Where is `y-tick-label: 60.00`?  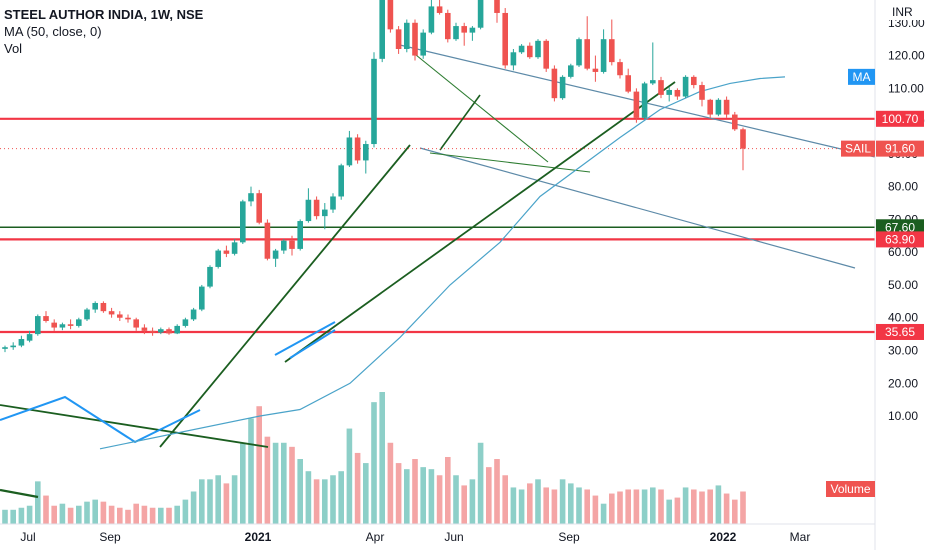 y-tick-label: 60.00 is located at coordinates (903, 252).